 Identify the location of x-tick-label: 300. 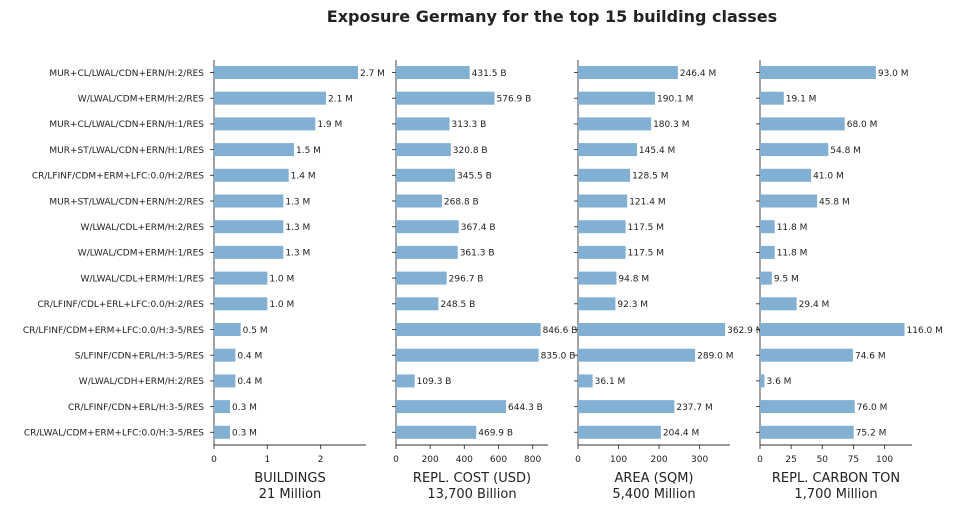
(699, 460).